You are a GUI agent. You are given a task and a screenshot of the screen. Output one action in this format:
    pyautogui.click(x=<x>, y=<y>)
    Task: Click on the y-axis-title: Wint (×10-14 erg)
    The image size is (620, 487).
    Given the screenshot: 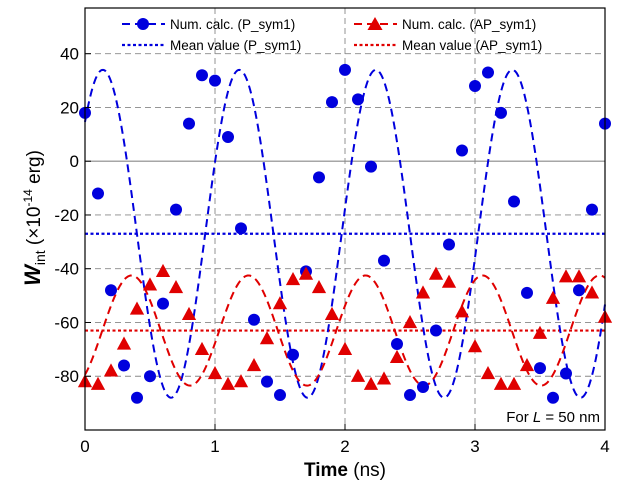 What is the action you would take?
    pyautogui.click(x=34, y=218)
    